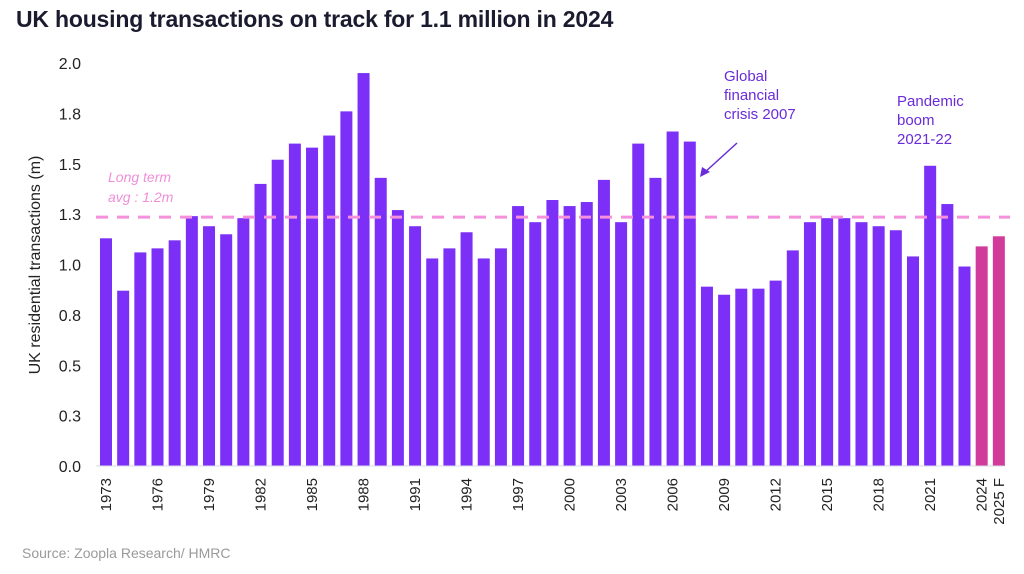  Describe the element at coordinates (415, 346) in the screenshot. I see `bar-1991` at that location.